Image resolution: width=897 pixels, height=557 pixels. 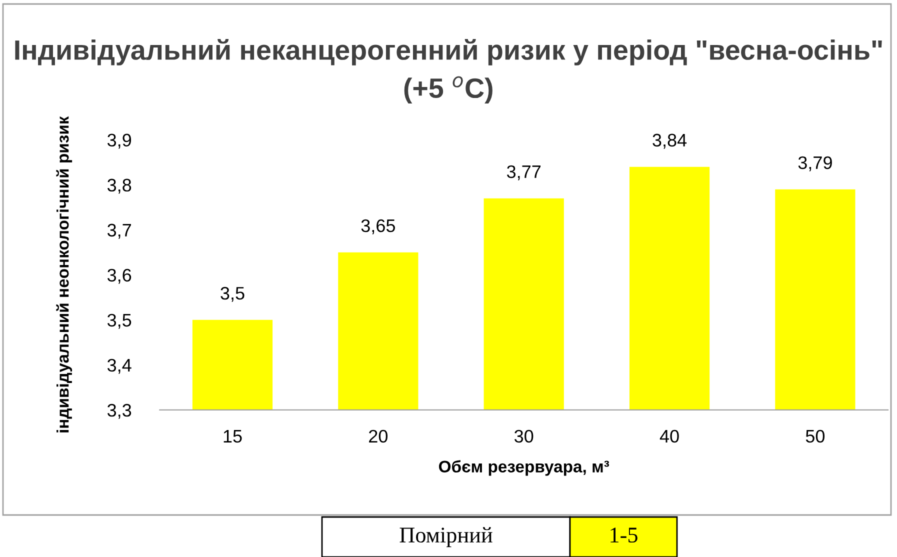 I want to click on data-label: 3,65, so click(x=378, y=226).